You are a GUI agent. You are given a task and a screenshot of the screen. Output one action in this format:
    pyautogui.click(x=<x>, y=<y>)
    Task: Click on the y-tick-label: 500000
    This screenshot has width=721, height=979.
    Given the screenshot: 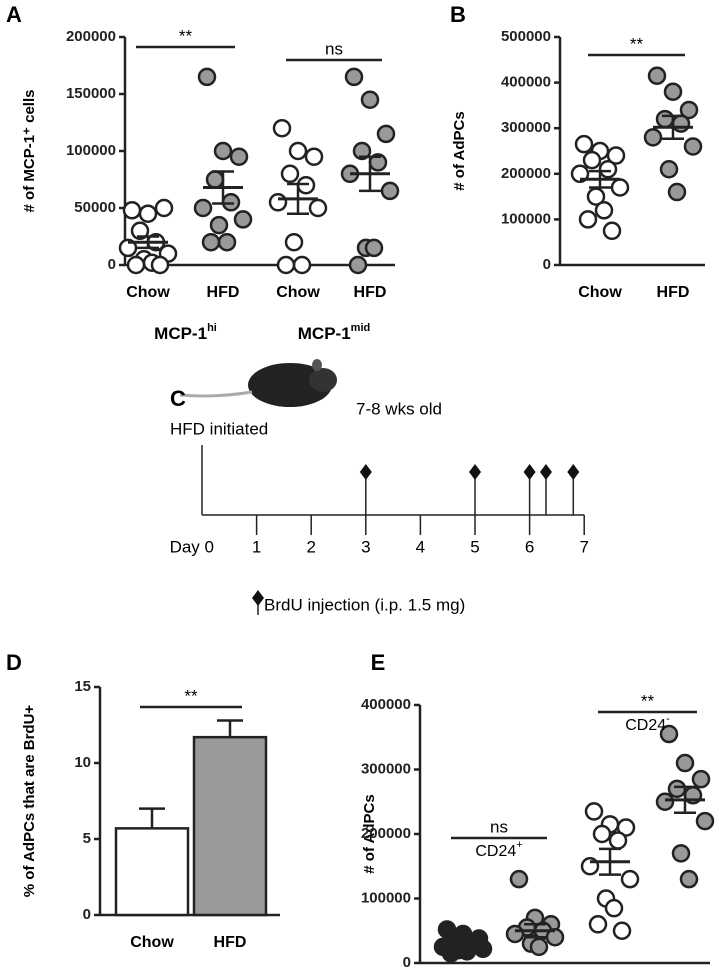 What is the action you would take?
    pyautogui.click(x=526, y=36)
    